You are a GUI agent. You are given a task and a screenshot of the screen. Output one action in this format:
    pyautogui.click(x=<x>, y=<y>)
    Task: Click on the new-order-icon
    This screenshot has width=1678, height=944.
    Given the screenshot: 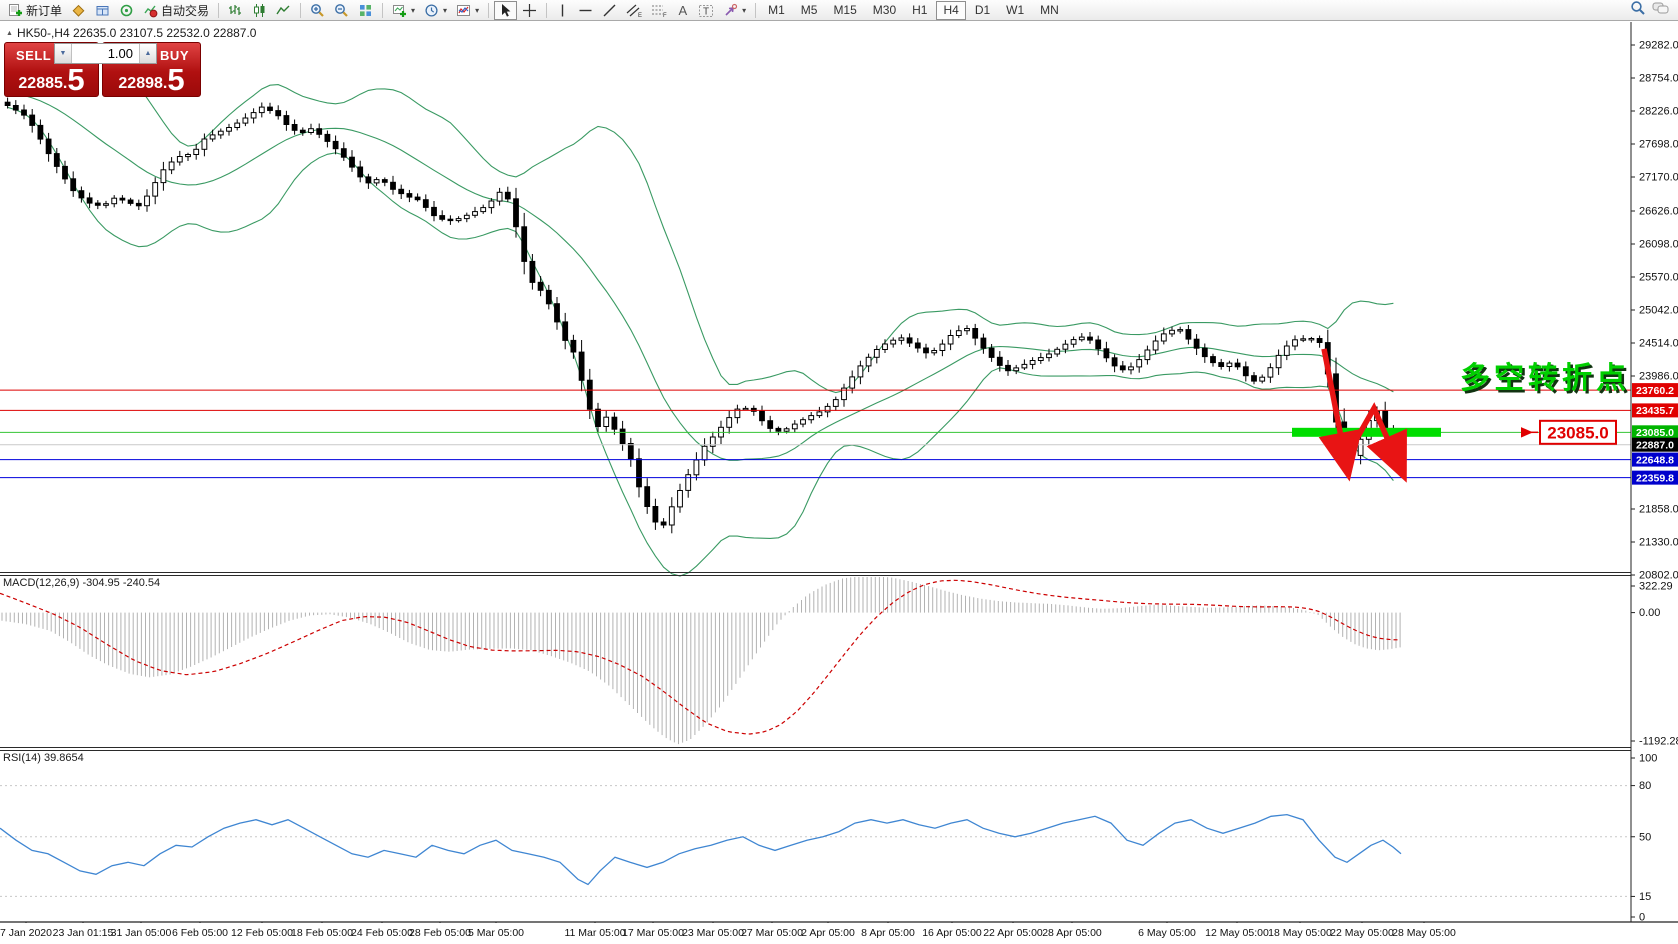 What is the action you would take?
    pyautogui.click(x=15, y=10)
    